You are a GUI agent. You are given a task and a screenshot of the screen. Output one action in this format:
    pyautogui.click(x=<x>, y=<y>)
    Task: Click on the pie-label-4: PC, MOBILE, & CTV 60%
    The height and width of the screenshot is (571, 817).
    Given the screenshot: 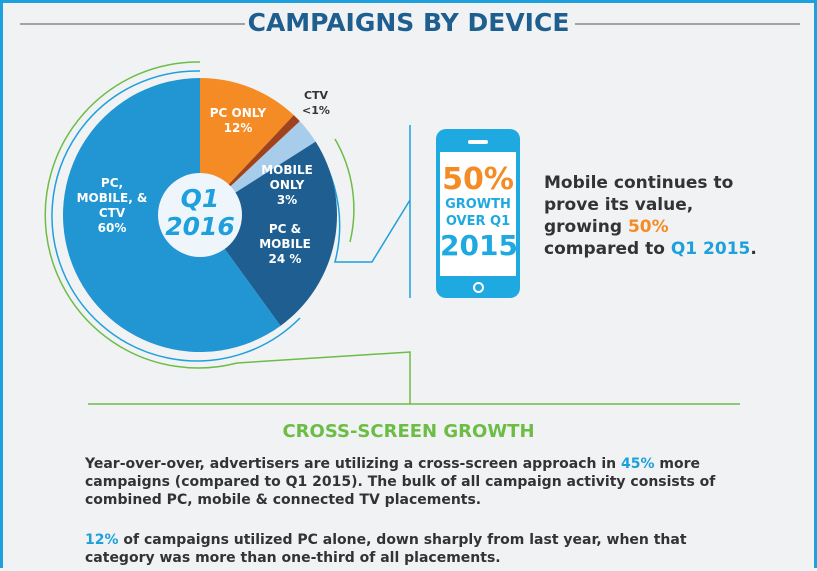 What is the action you would take?
    pyautogui.click(x=112, y=206)
    